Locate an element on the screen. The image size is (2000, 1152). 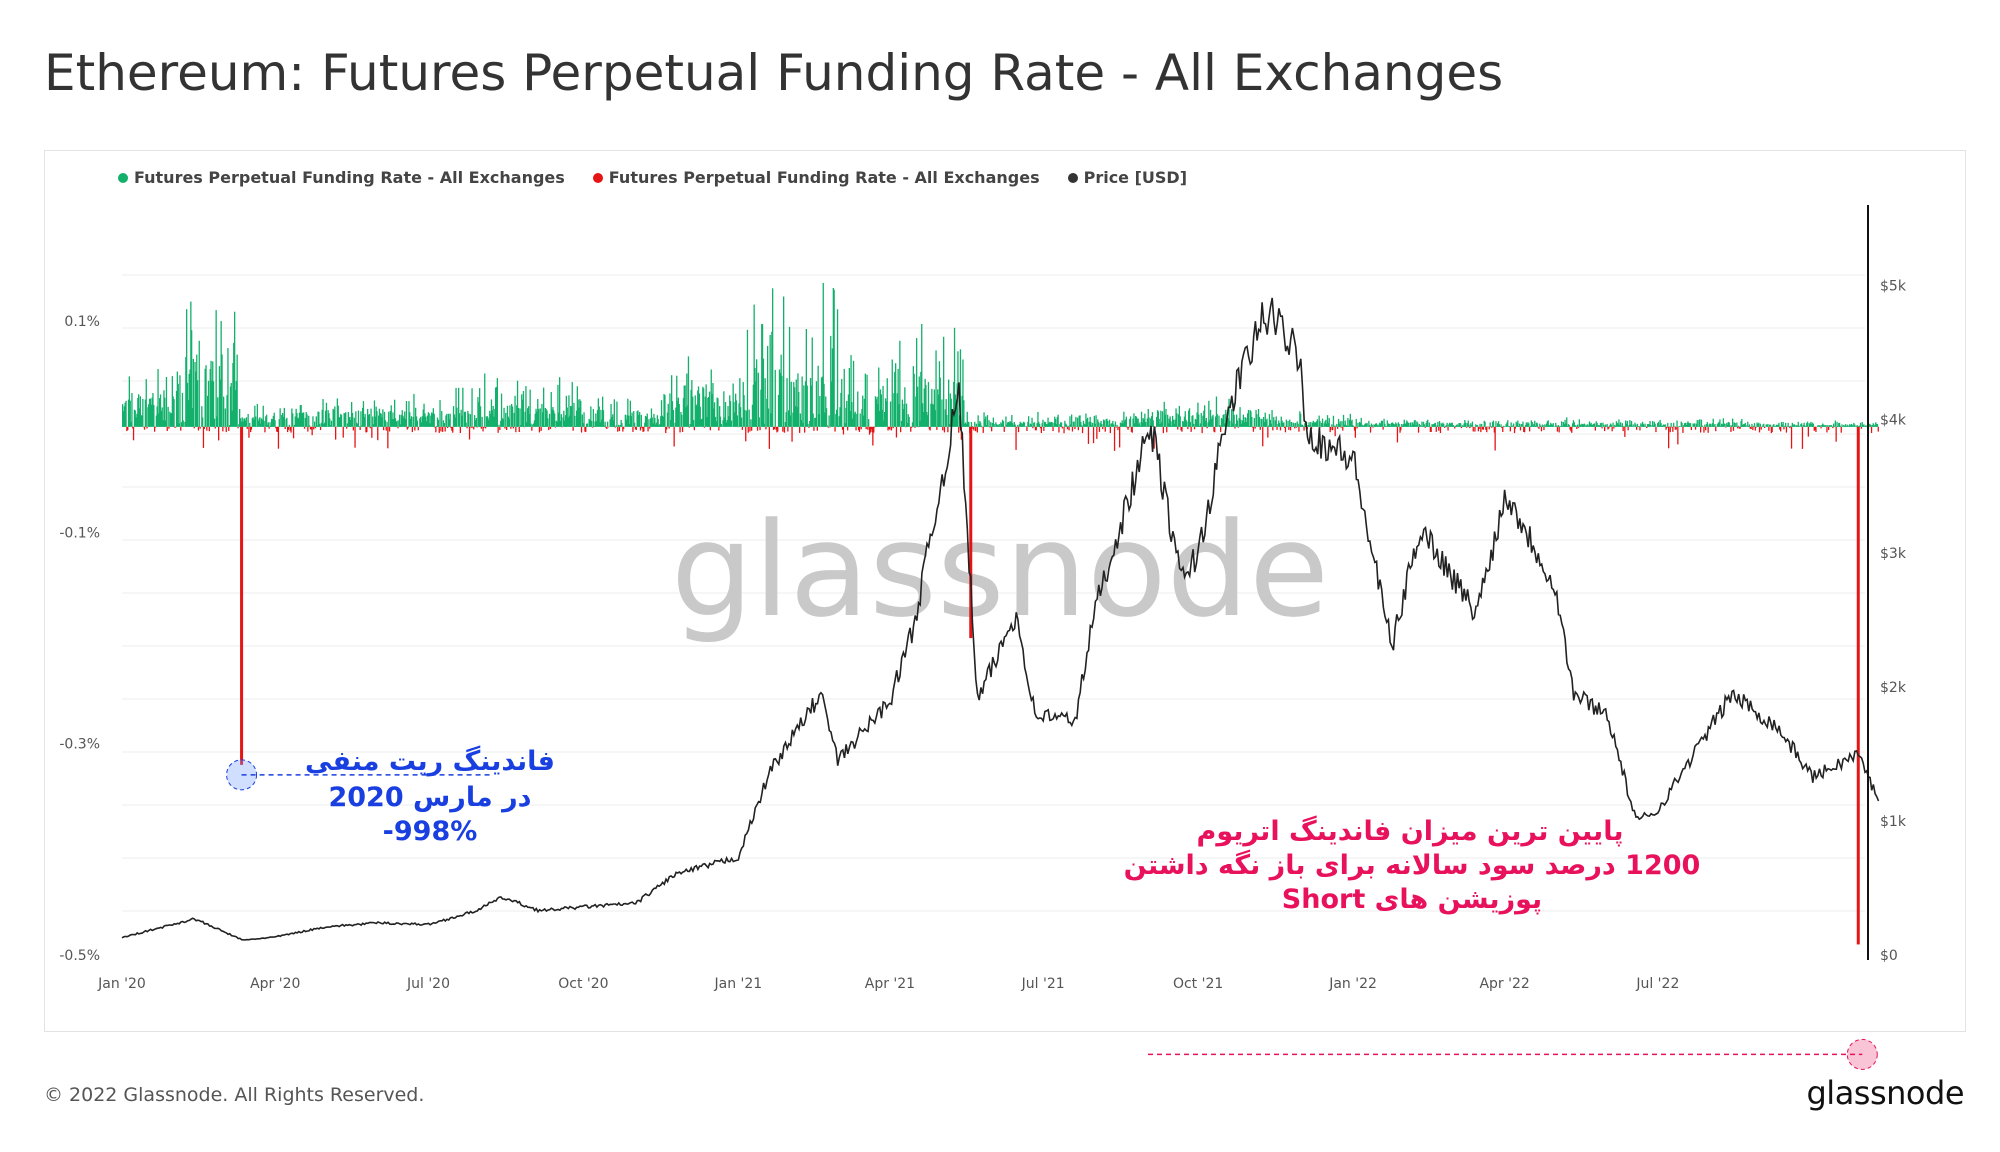
glassnode-logo: glassnode is located at coordinates (1885, 1093).